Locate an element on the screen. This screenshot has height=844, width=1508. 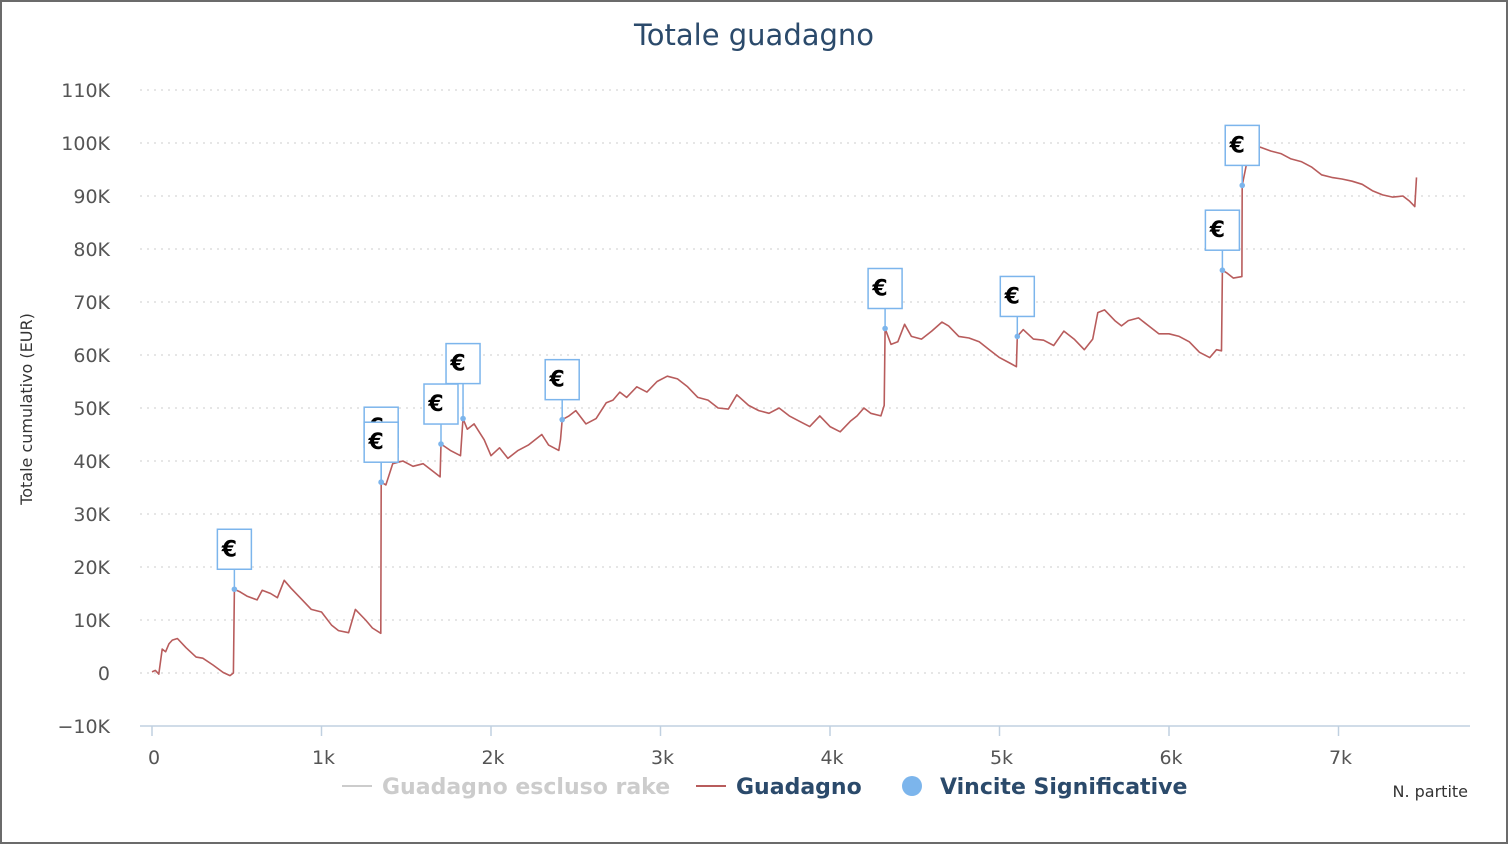
y-axis: −10K 0 10K 20K 30K 40K 50K 60K 70K 80K 90K 100K 110K is located at coordinates (83, 409).